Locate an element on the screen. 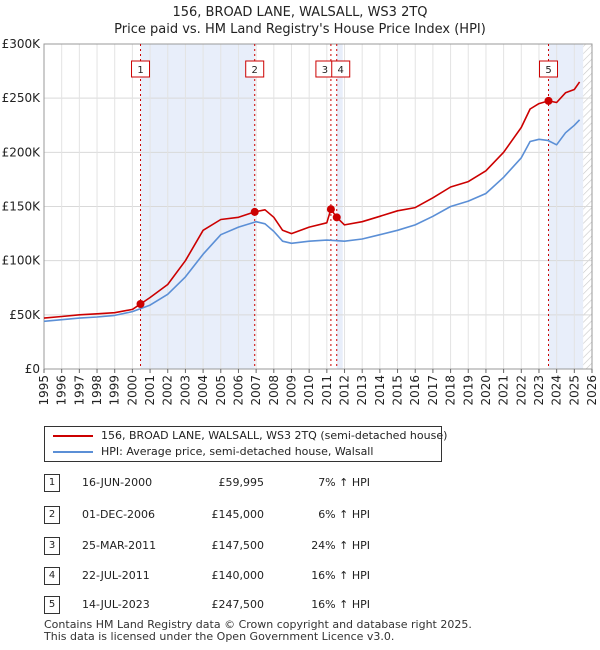 This screenshot has height=650, width=600. marker-5-label: 5 is located at coordinates (548, 70).